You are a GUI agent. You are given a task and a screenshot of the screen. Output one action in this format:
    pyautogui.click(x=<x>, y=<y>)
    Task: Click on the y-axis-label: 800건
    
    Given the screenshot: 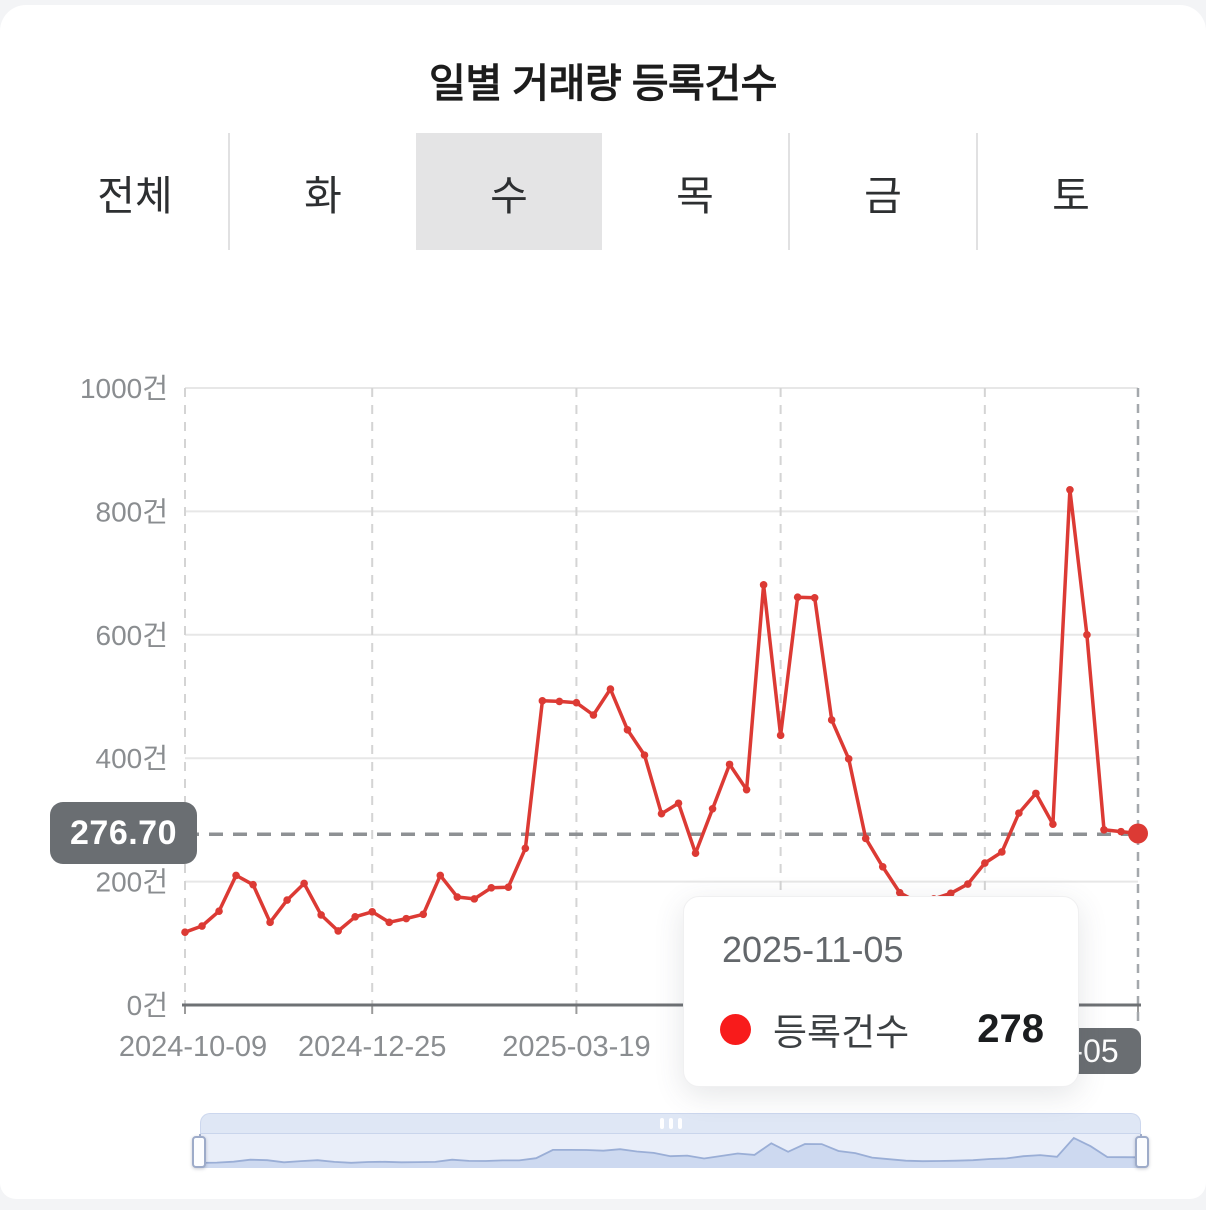 What is the action you would take?
    pyautogui.click(x=132, y=511)
    